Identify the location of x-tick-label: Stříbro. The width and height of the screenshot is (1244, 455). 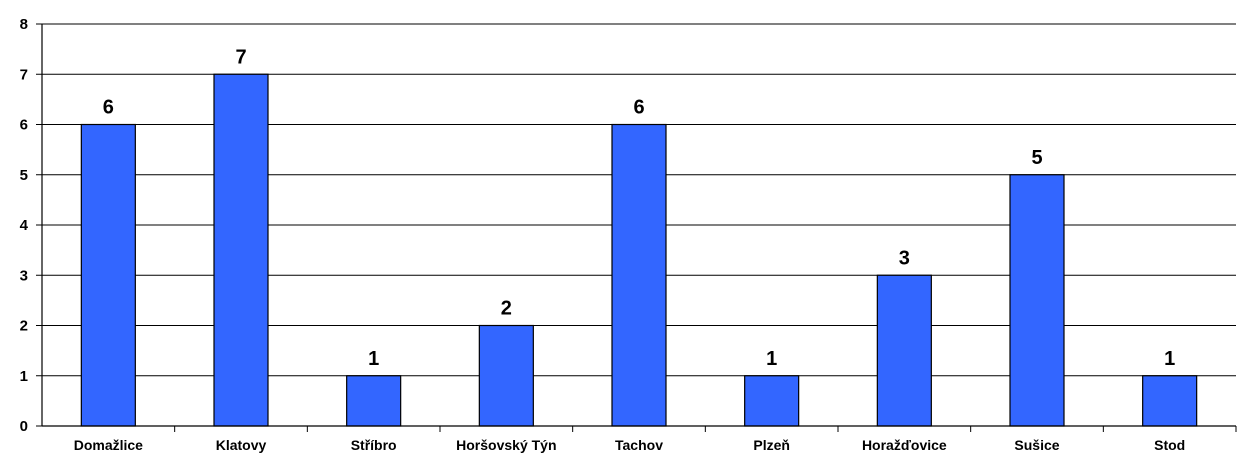
(374, 445).